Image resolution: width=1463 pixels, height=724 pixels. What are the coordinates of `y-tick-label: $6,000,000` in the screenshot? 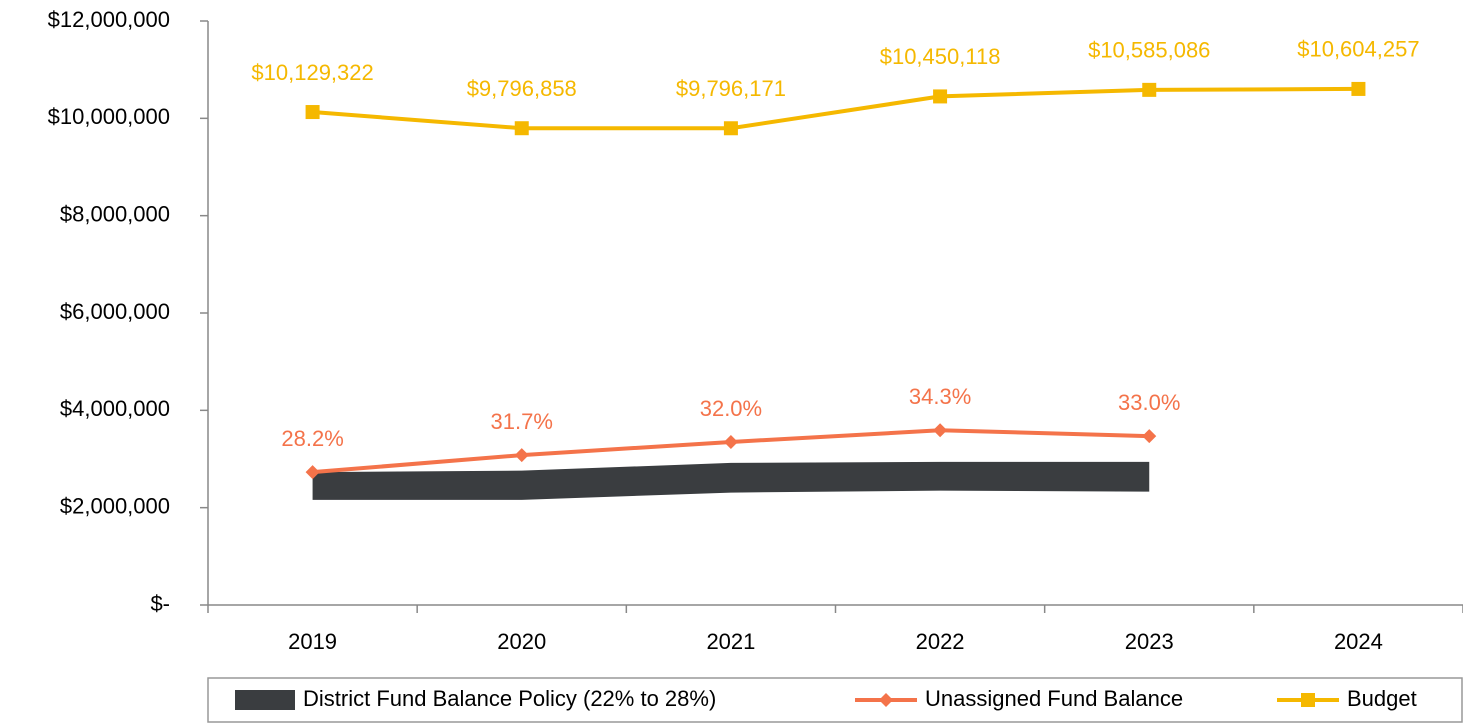 It's located at (115, 311).